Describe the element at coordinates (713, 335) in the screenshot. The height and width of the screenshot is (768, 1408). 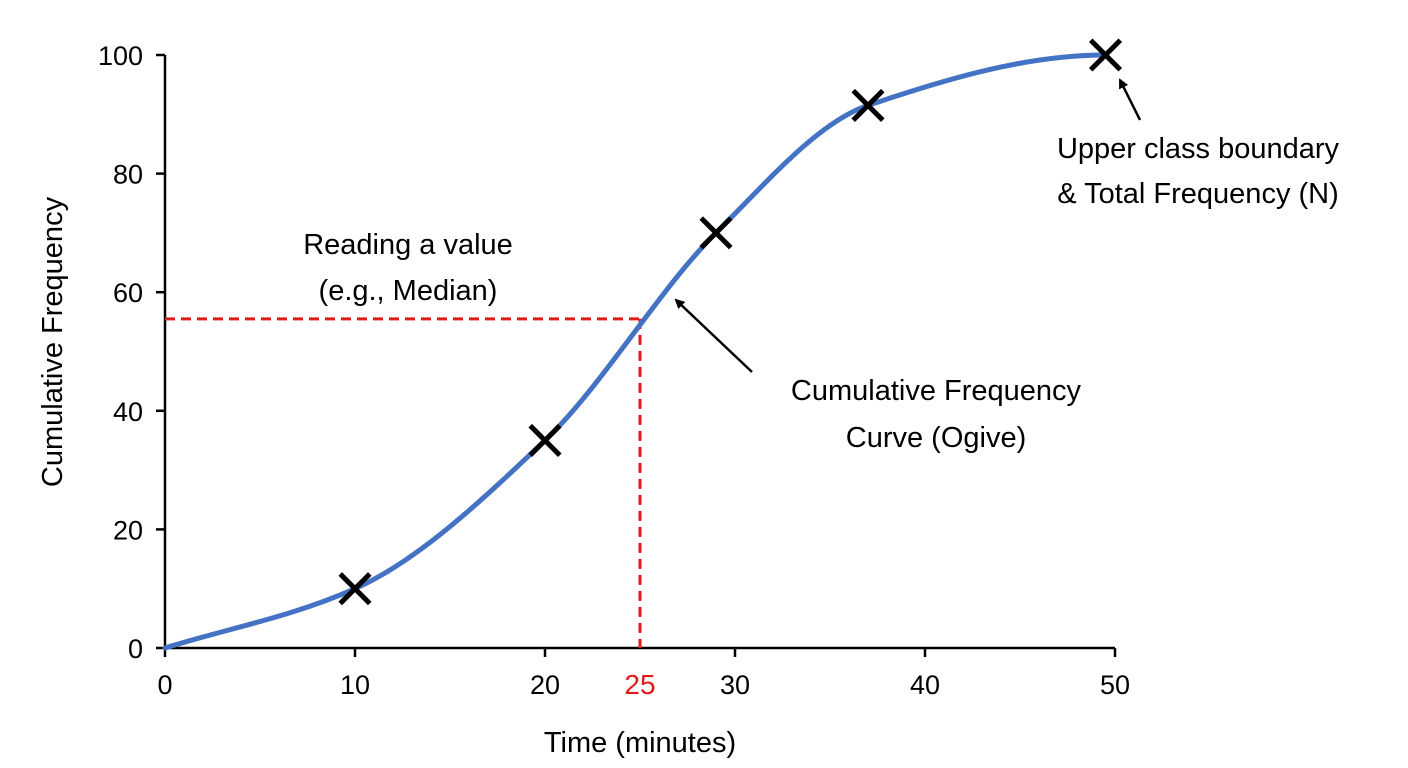
I see `ogive-arrow` at that location.